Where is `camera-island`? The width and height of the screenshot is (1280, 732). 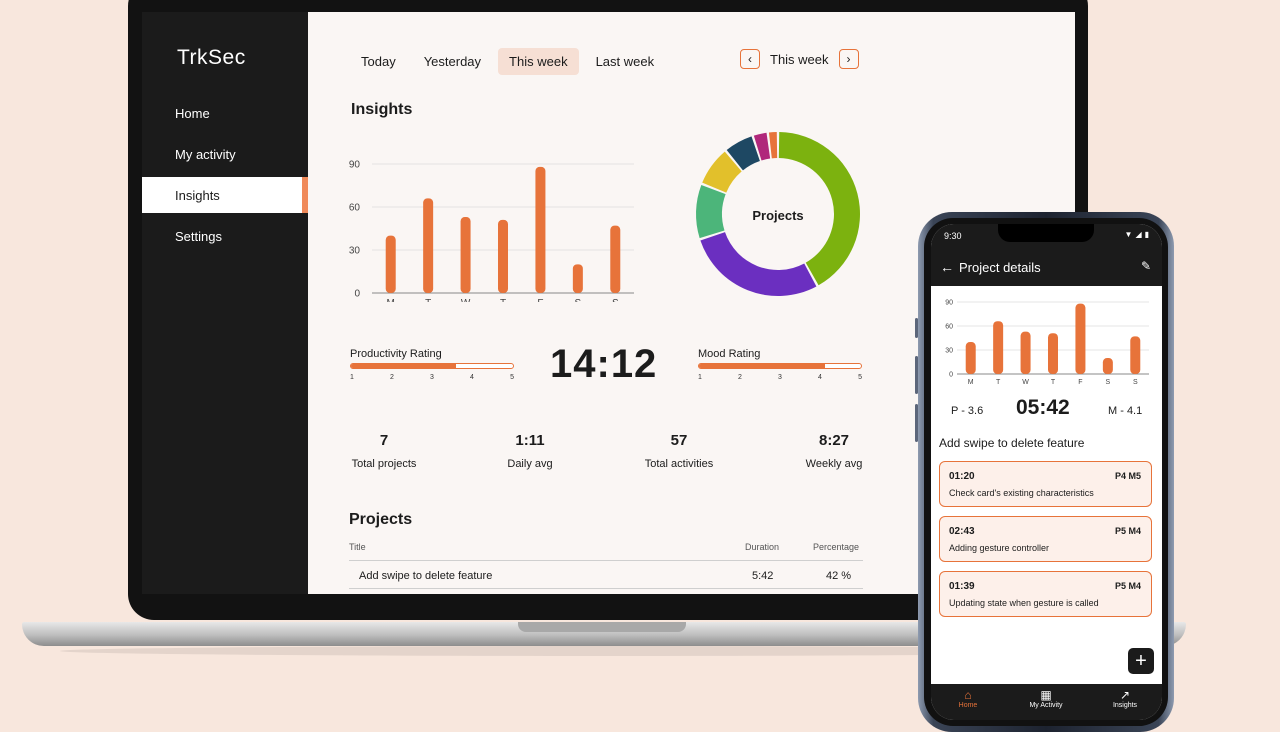
camera-island is located at coordinates (1046, 233).